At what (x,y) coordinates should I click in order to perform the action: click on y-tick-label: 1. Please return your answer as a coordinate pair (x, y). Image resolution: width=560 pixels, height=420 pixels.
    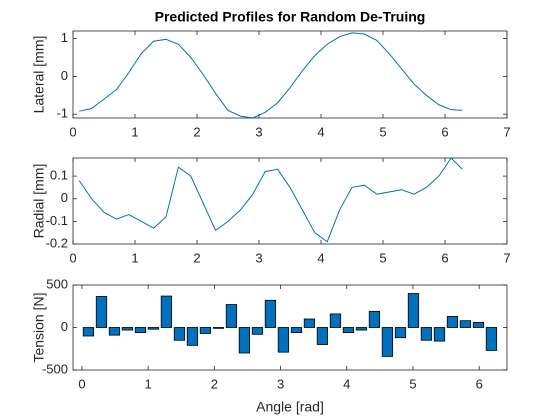
    Looking at the image, I should click on (64, 37).